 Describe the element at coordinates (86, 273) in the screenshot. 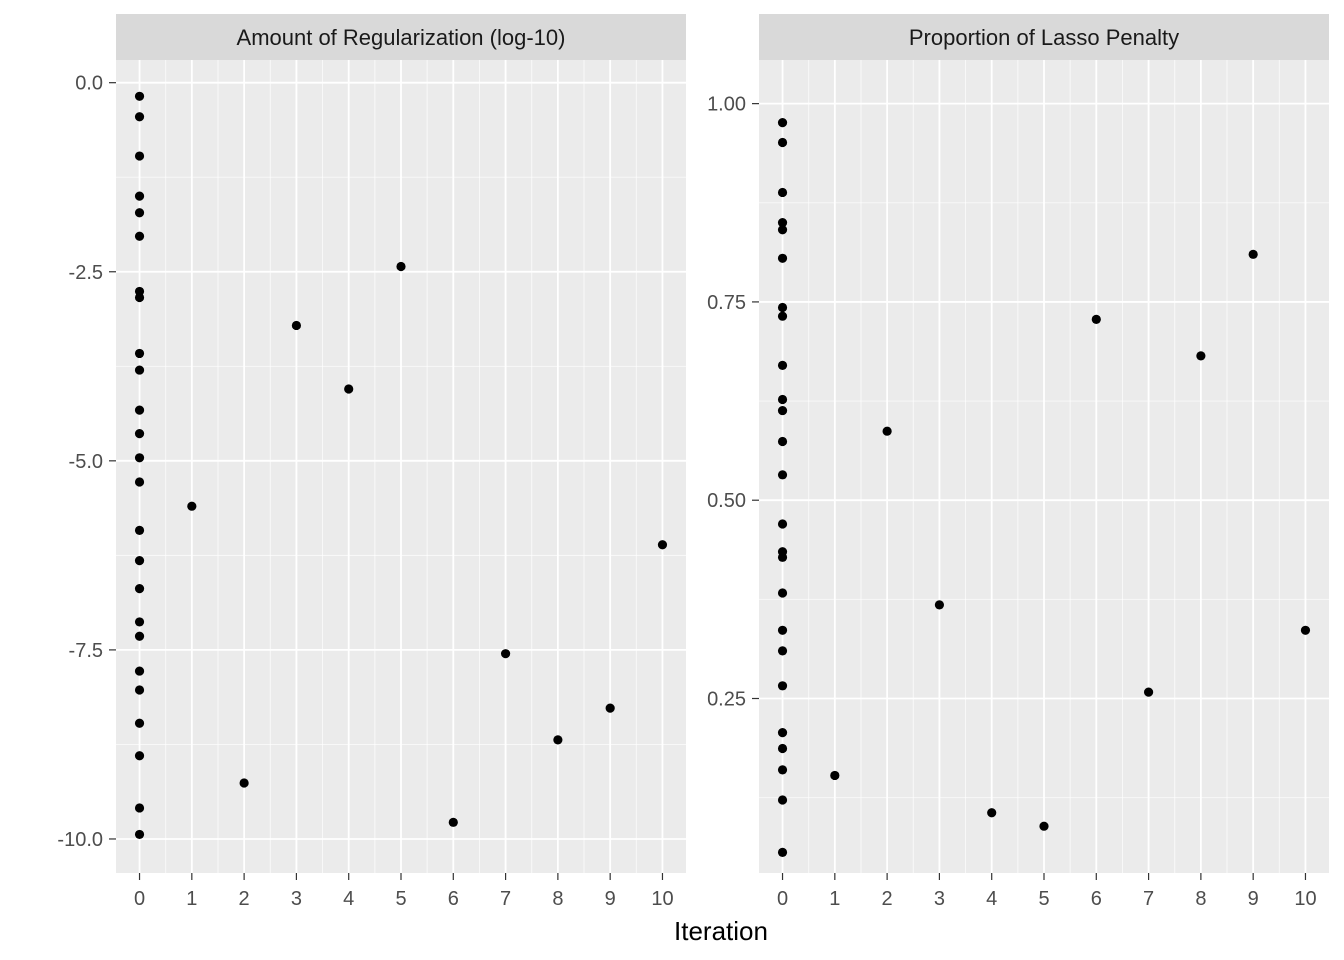

I see `y-tick-label: -2.5` at that location.